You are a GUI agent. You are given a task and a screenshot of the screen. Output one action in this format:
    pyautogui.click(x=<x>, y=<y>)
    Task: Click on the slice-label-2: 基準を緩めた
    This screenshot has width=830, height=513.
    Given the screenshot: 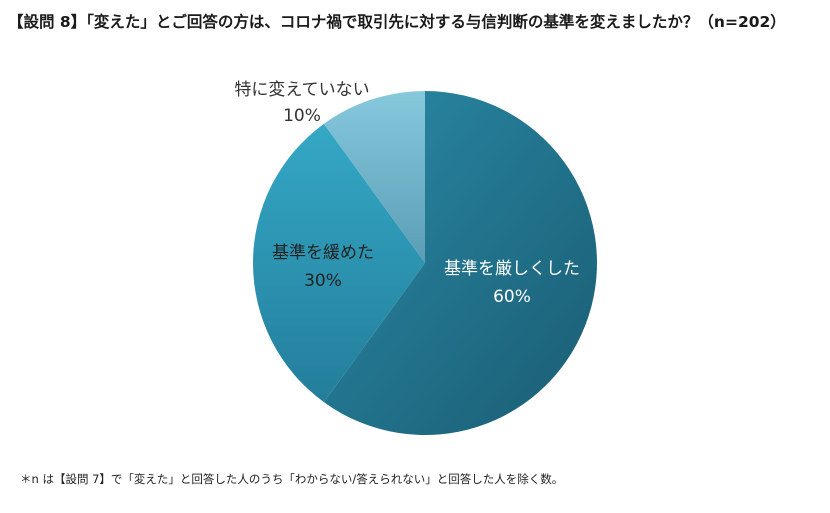 What is the action you would take?
    pyautogui.click(x=323, y=253)
    